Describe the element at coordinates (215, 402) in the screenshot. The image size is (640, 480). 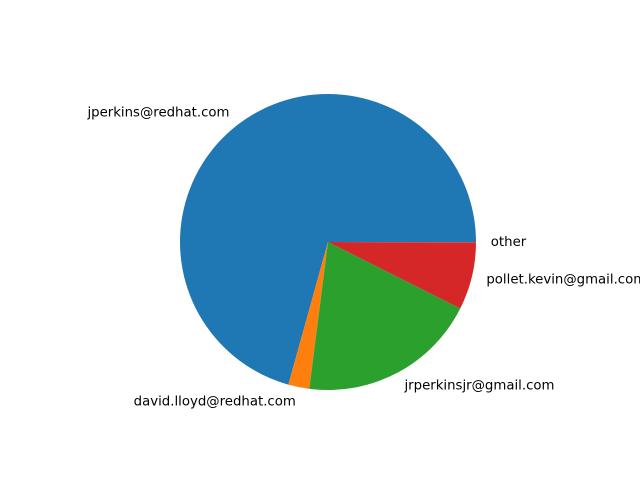
I see `pie-label-1: david.lloyd@redhat.com` at that location.